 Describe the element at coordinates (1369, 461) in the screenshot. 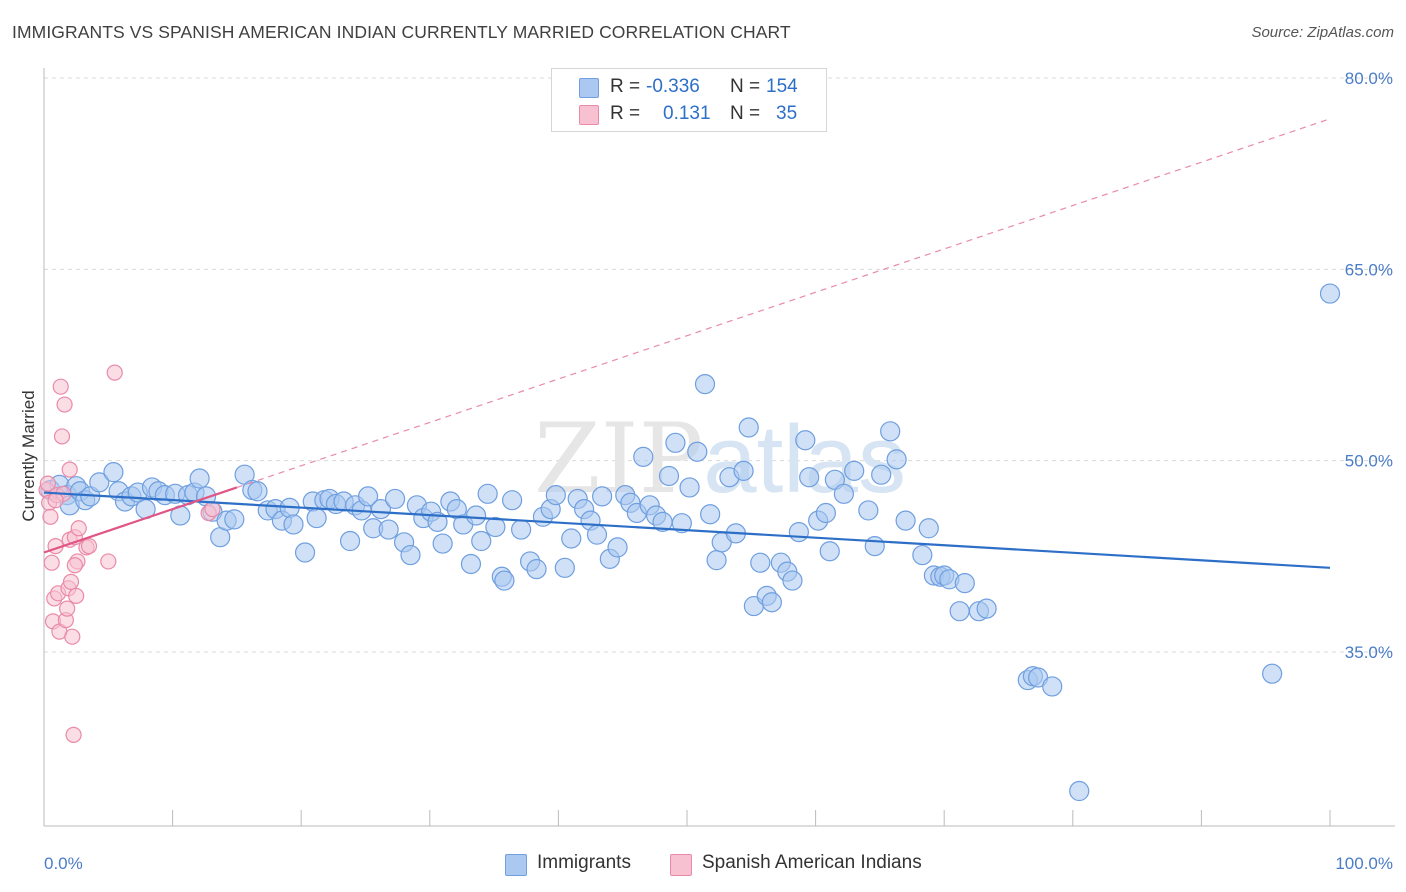

I see `y-tick-label: 50.0%` at that location.